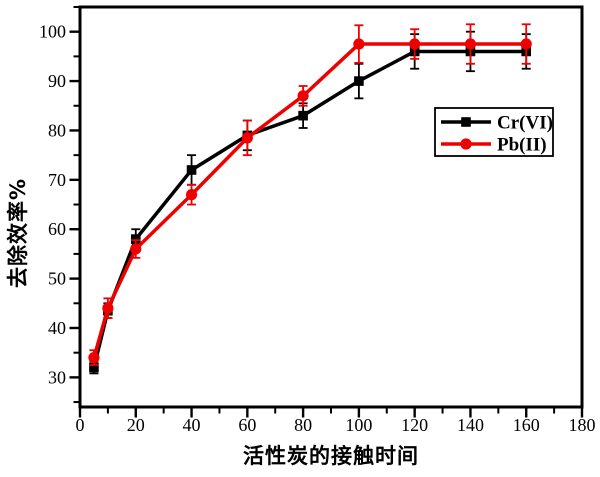 The width and height of the screenshot is (600, 477). I want to click on y-tick-label: 100, so click(52, 32).